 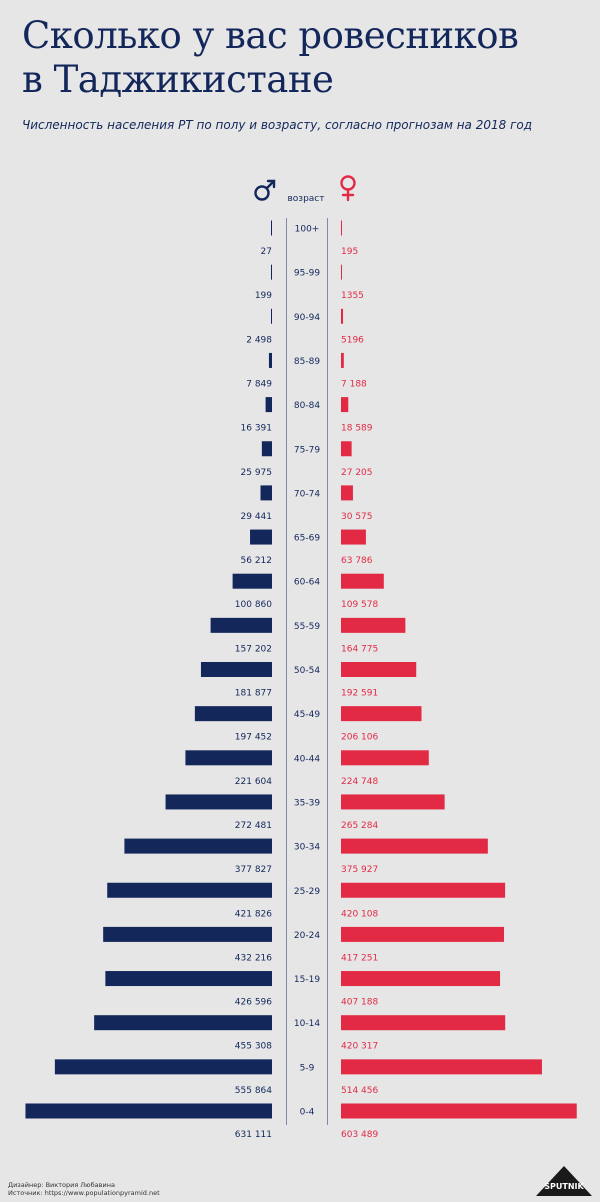 What do you see at coordinates (357, 561) in the screenshot?
I see `value-label-female-65-69: 63 786` at bounding box center [357, 561].